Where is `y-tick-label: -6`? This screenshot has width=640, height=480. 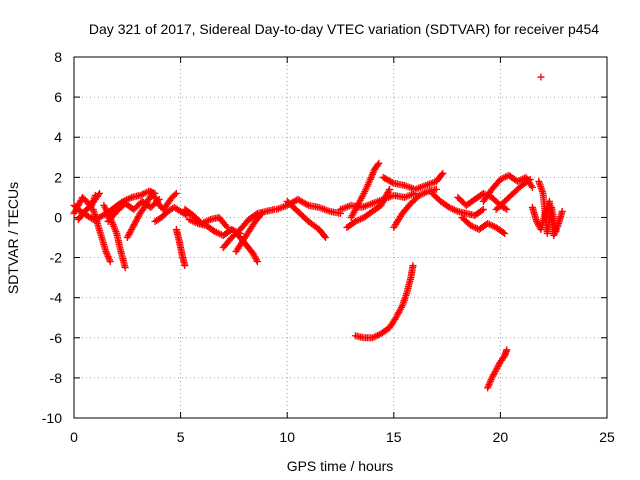
y-tick-label: -6 is located at coordinates (56, 338).